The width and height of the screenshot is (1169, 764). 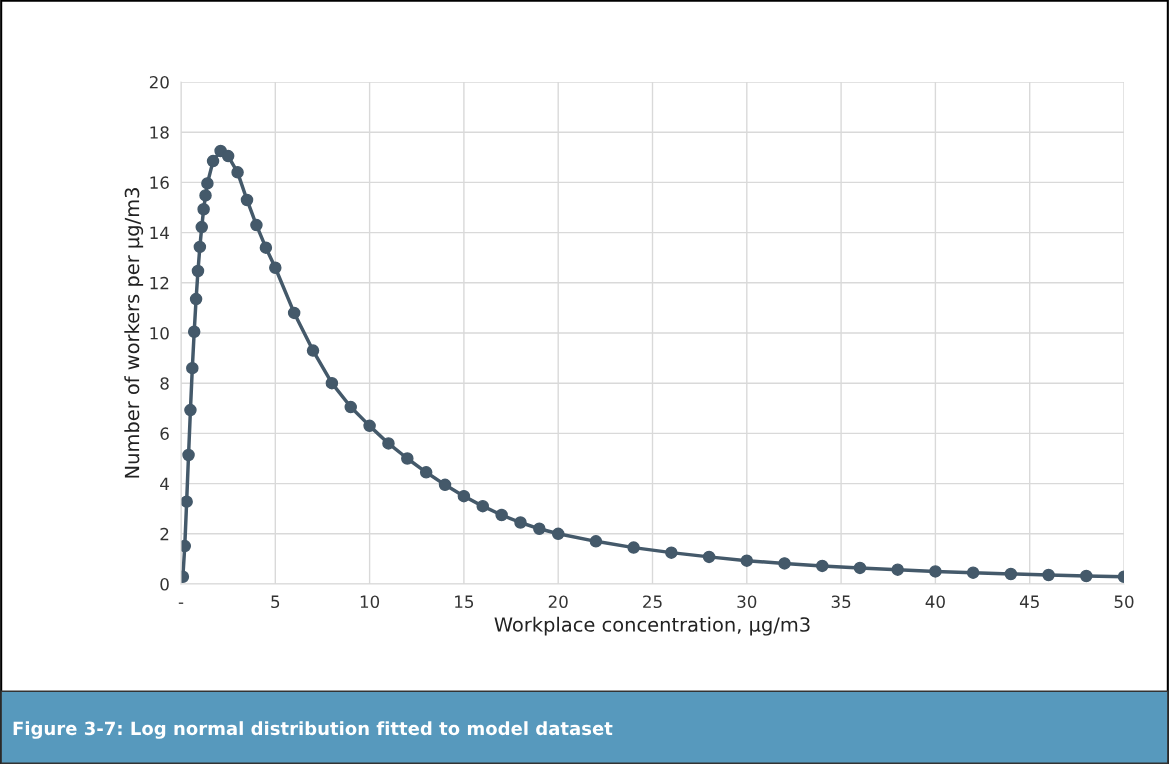 I want to click on y-tick-label: 18, so click(x=159, y=132).